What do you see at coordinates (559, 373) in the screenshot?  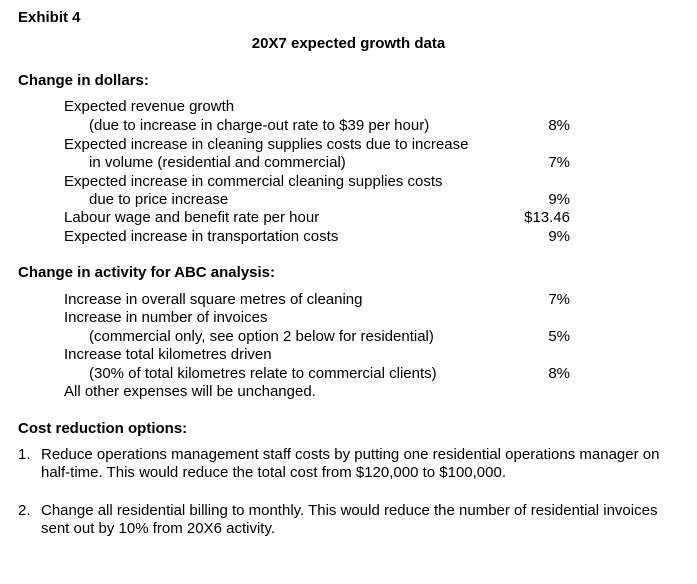 I see `activity-value: 8%` at bounding box center [559, 373].